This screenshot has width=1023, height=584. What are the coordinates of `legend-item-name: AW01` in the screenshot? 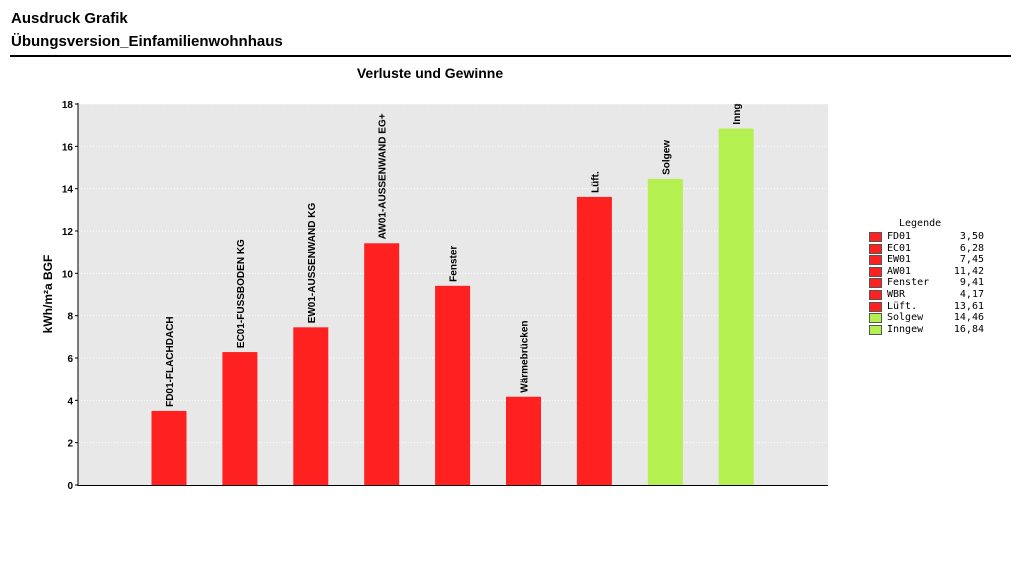 It's located at (899, 271).